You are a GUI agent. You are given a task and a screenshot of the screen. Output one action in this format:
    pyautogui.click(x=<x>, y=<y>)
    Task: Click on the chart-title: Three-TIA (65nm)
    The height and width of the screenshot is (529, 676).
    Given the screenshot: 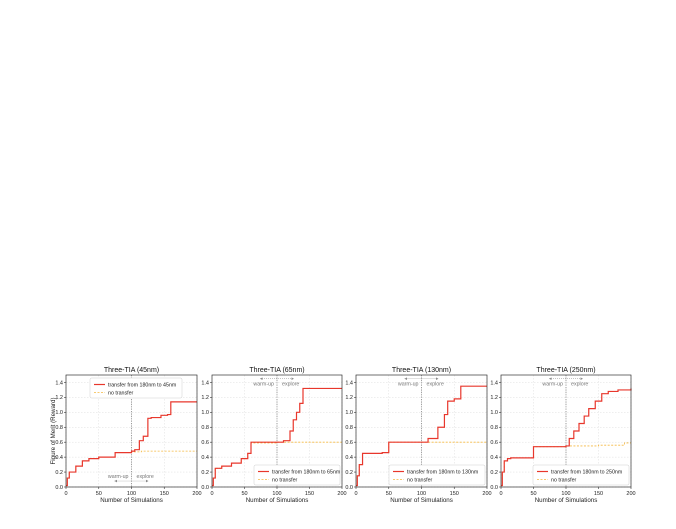 What is the action you would take?
    pyautogui.click(x=276, y=370)
    